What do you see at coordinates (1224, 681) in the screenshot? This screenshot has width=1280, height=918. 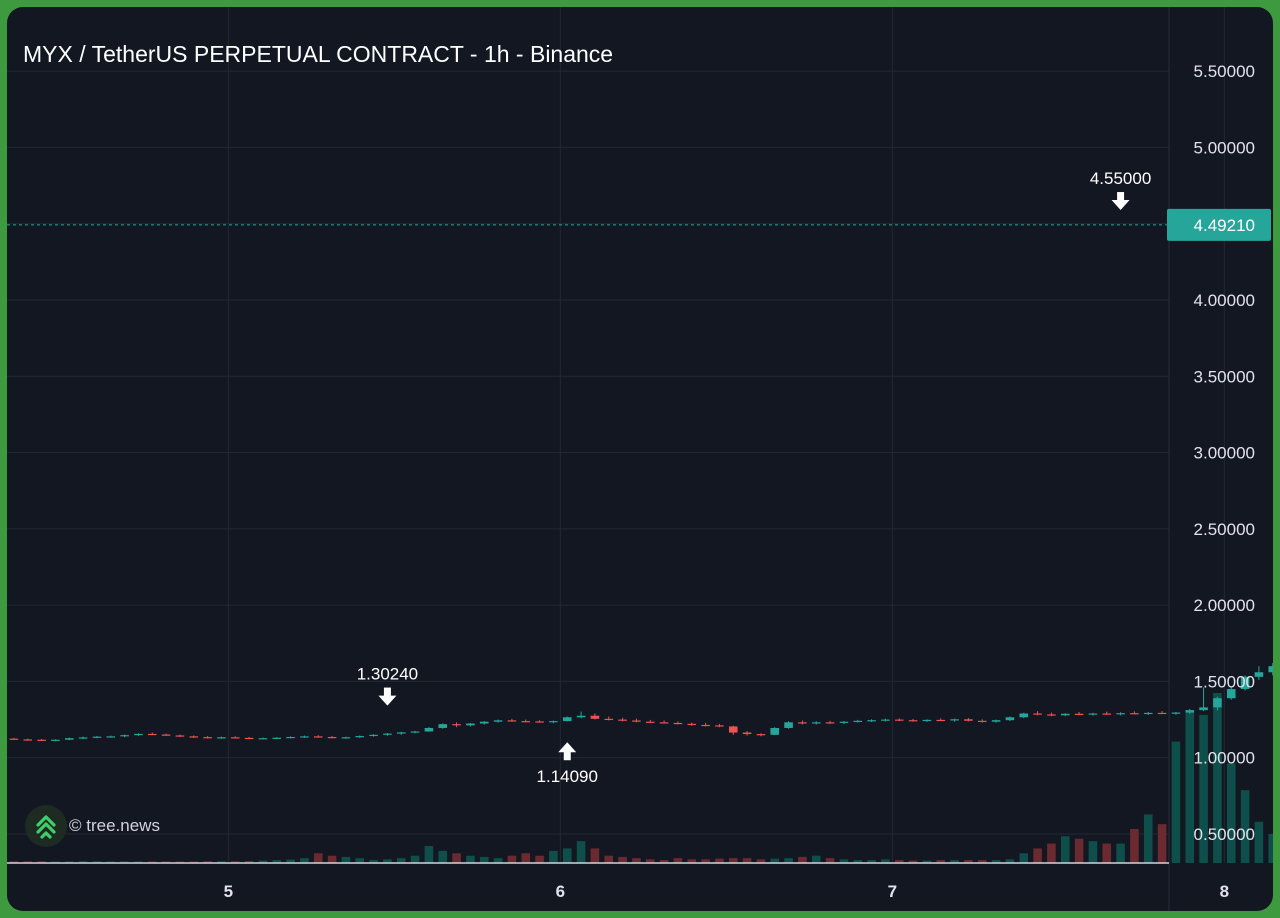 I see `y-tick-label: 1.50000` at bounding box center [1224, 681].